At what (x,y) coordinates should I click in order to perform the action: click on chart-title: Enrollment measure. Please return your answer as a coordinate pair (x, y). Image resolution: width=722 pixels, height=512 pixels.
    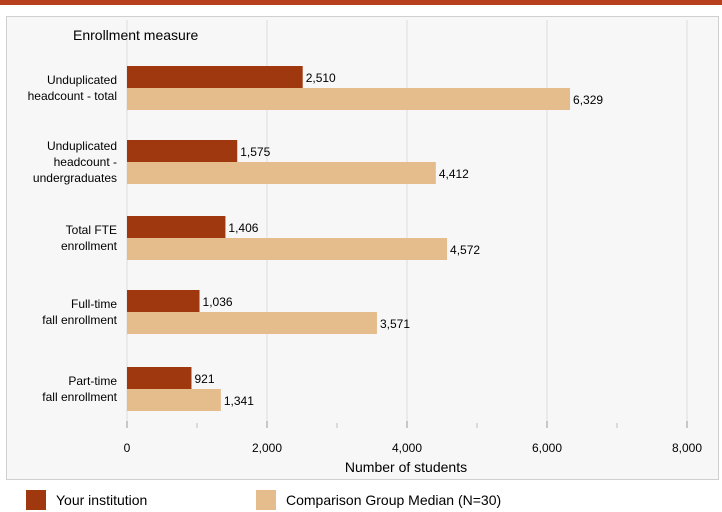
    Looking at the image, I should click on (135, 35).